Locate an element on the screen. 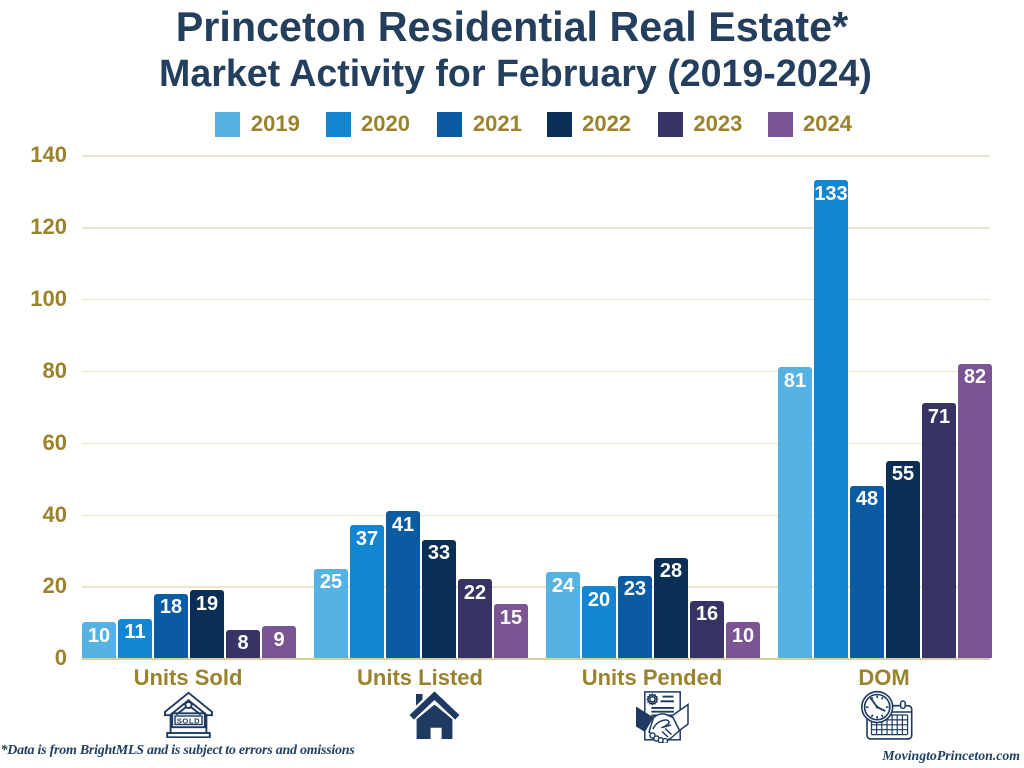 The height and width of the screenshot is (768, 1024). svg-text: SOLD is located at coordinates (189, 720).